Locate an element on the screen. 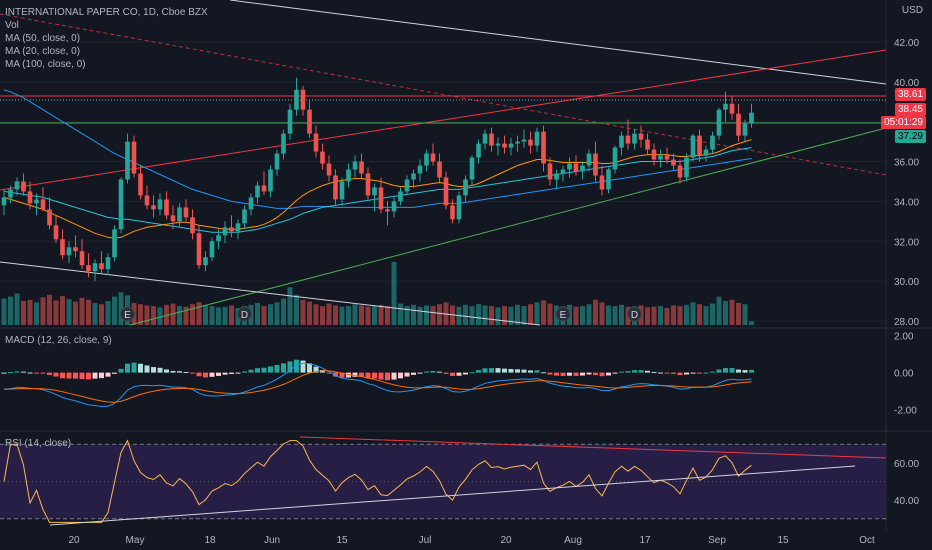 This screenshot has height=550, width=932. macd-line is located at coordinates (377, 385).